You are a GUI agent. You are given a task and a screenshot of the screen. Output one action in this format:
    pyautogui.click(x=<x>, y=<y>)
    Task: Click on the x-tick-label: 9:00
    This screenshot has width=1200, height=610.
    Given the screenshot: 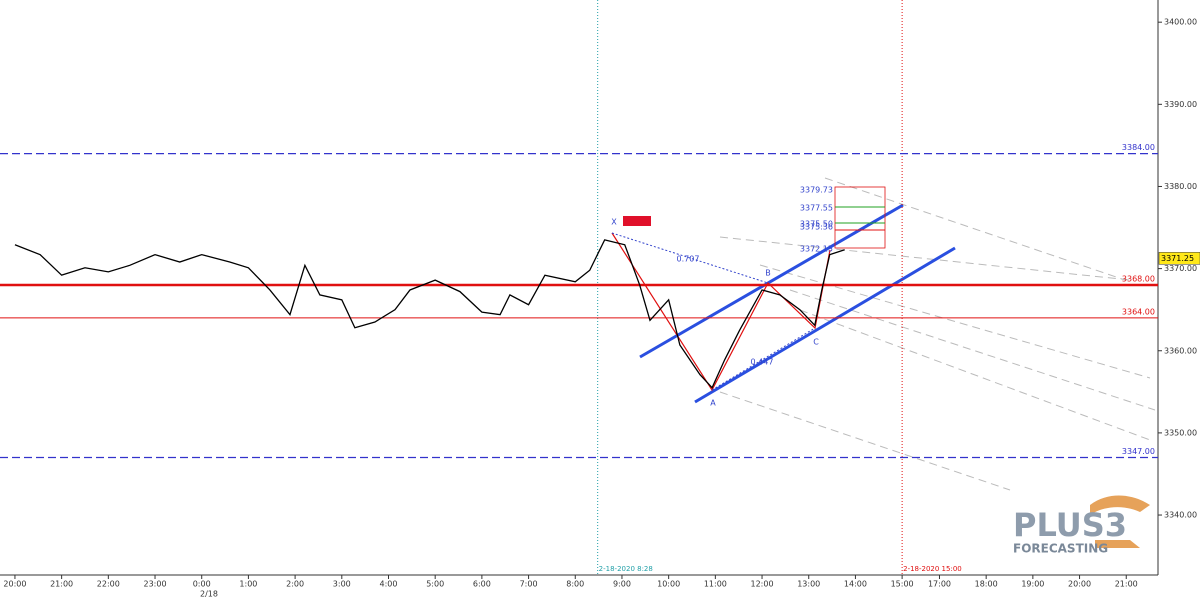 What is the action you would take?
    pyautogui.click(x=622, y=584)
    